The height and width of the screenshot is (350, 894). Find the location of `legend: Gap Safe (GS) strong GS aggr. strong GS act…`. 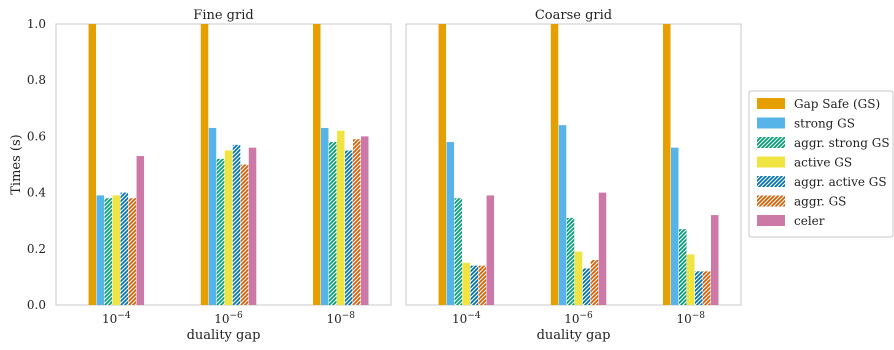

legend: Gap Safe (GS) strong GS aggr. strong GS act… is located at coordinates (821, 164).